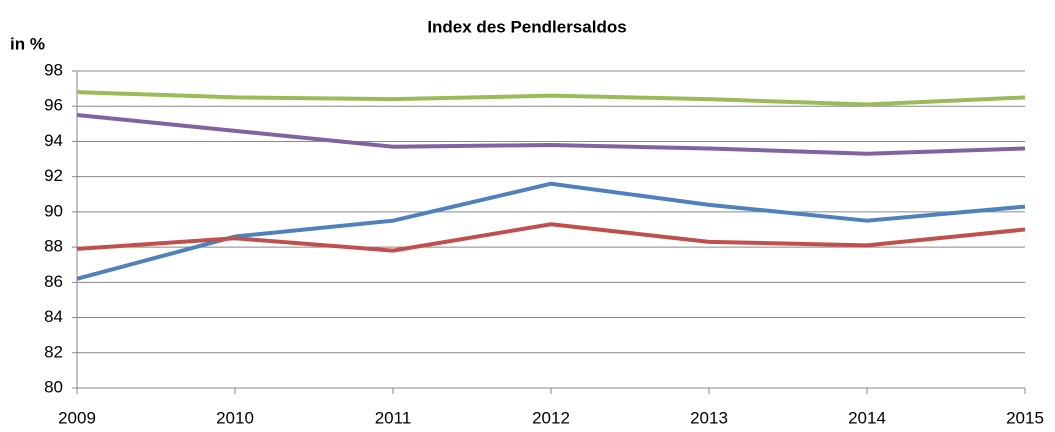 Image resolution: width=1055 pixels, height=432 pixels. Describe the element at coordinates (53, 140) in the screenshot. I see `y-tick-label: 94` at that location.